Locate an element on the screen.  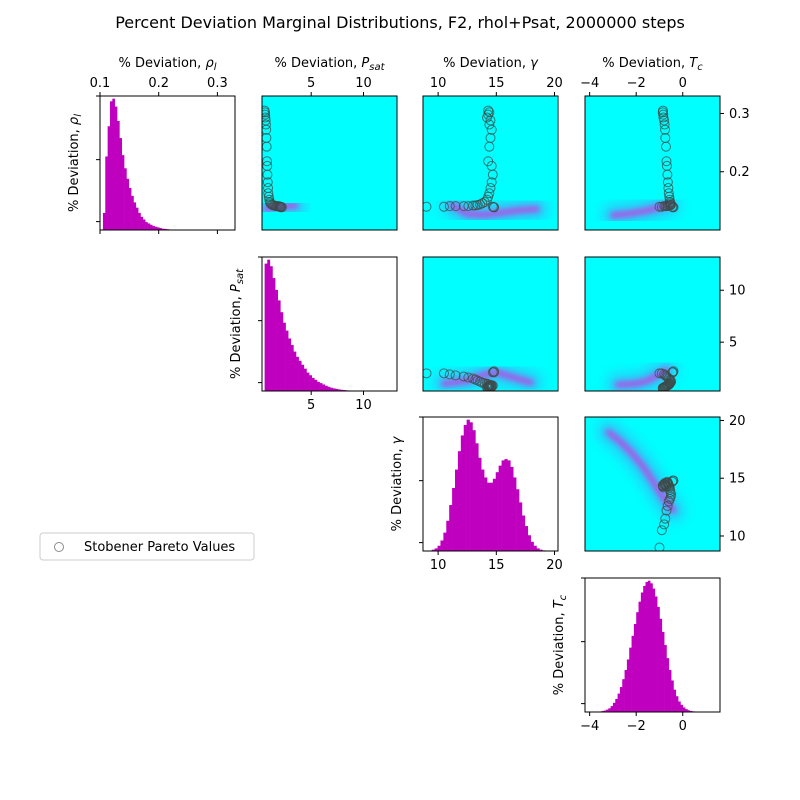
top-tick-label: 20 is located at coordinates (554, 83).